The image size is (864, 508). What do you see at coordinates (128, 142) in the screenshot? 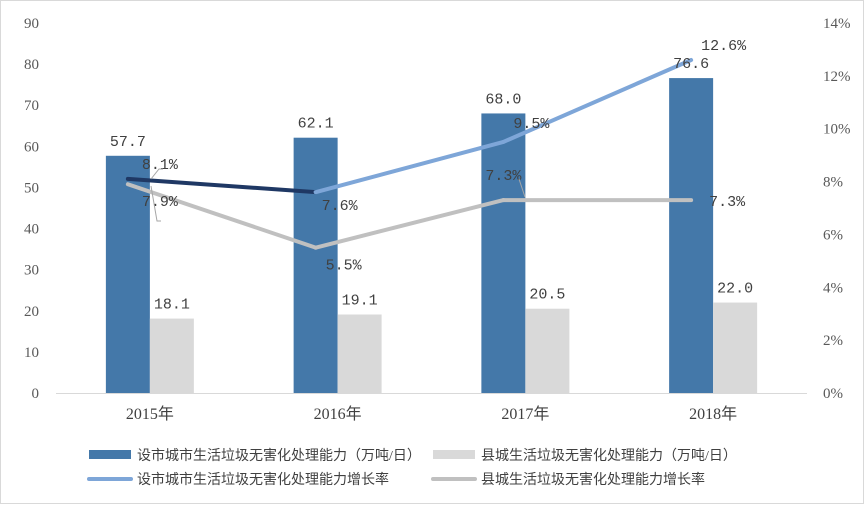
I see `bar-value-label: 57.7` at bounding box center [128, 142].